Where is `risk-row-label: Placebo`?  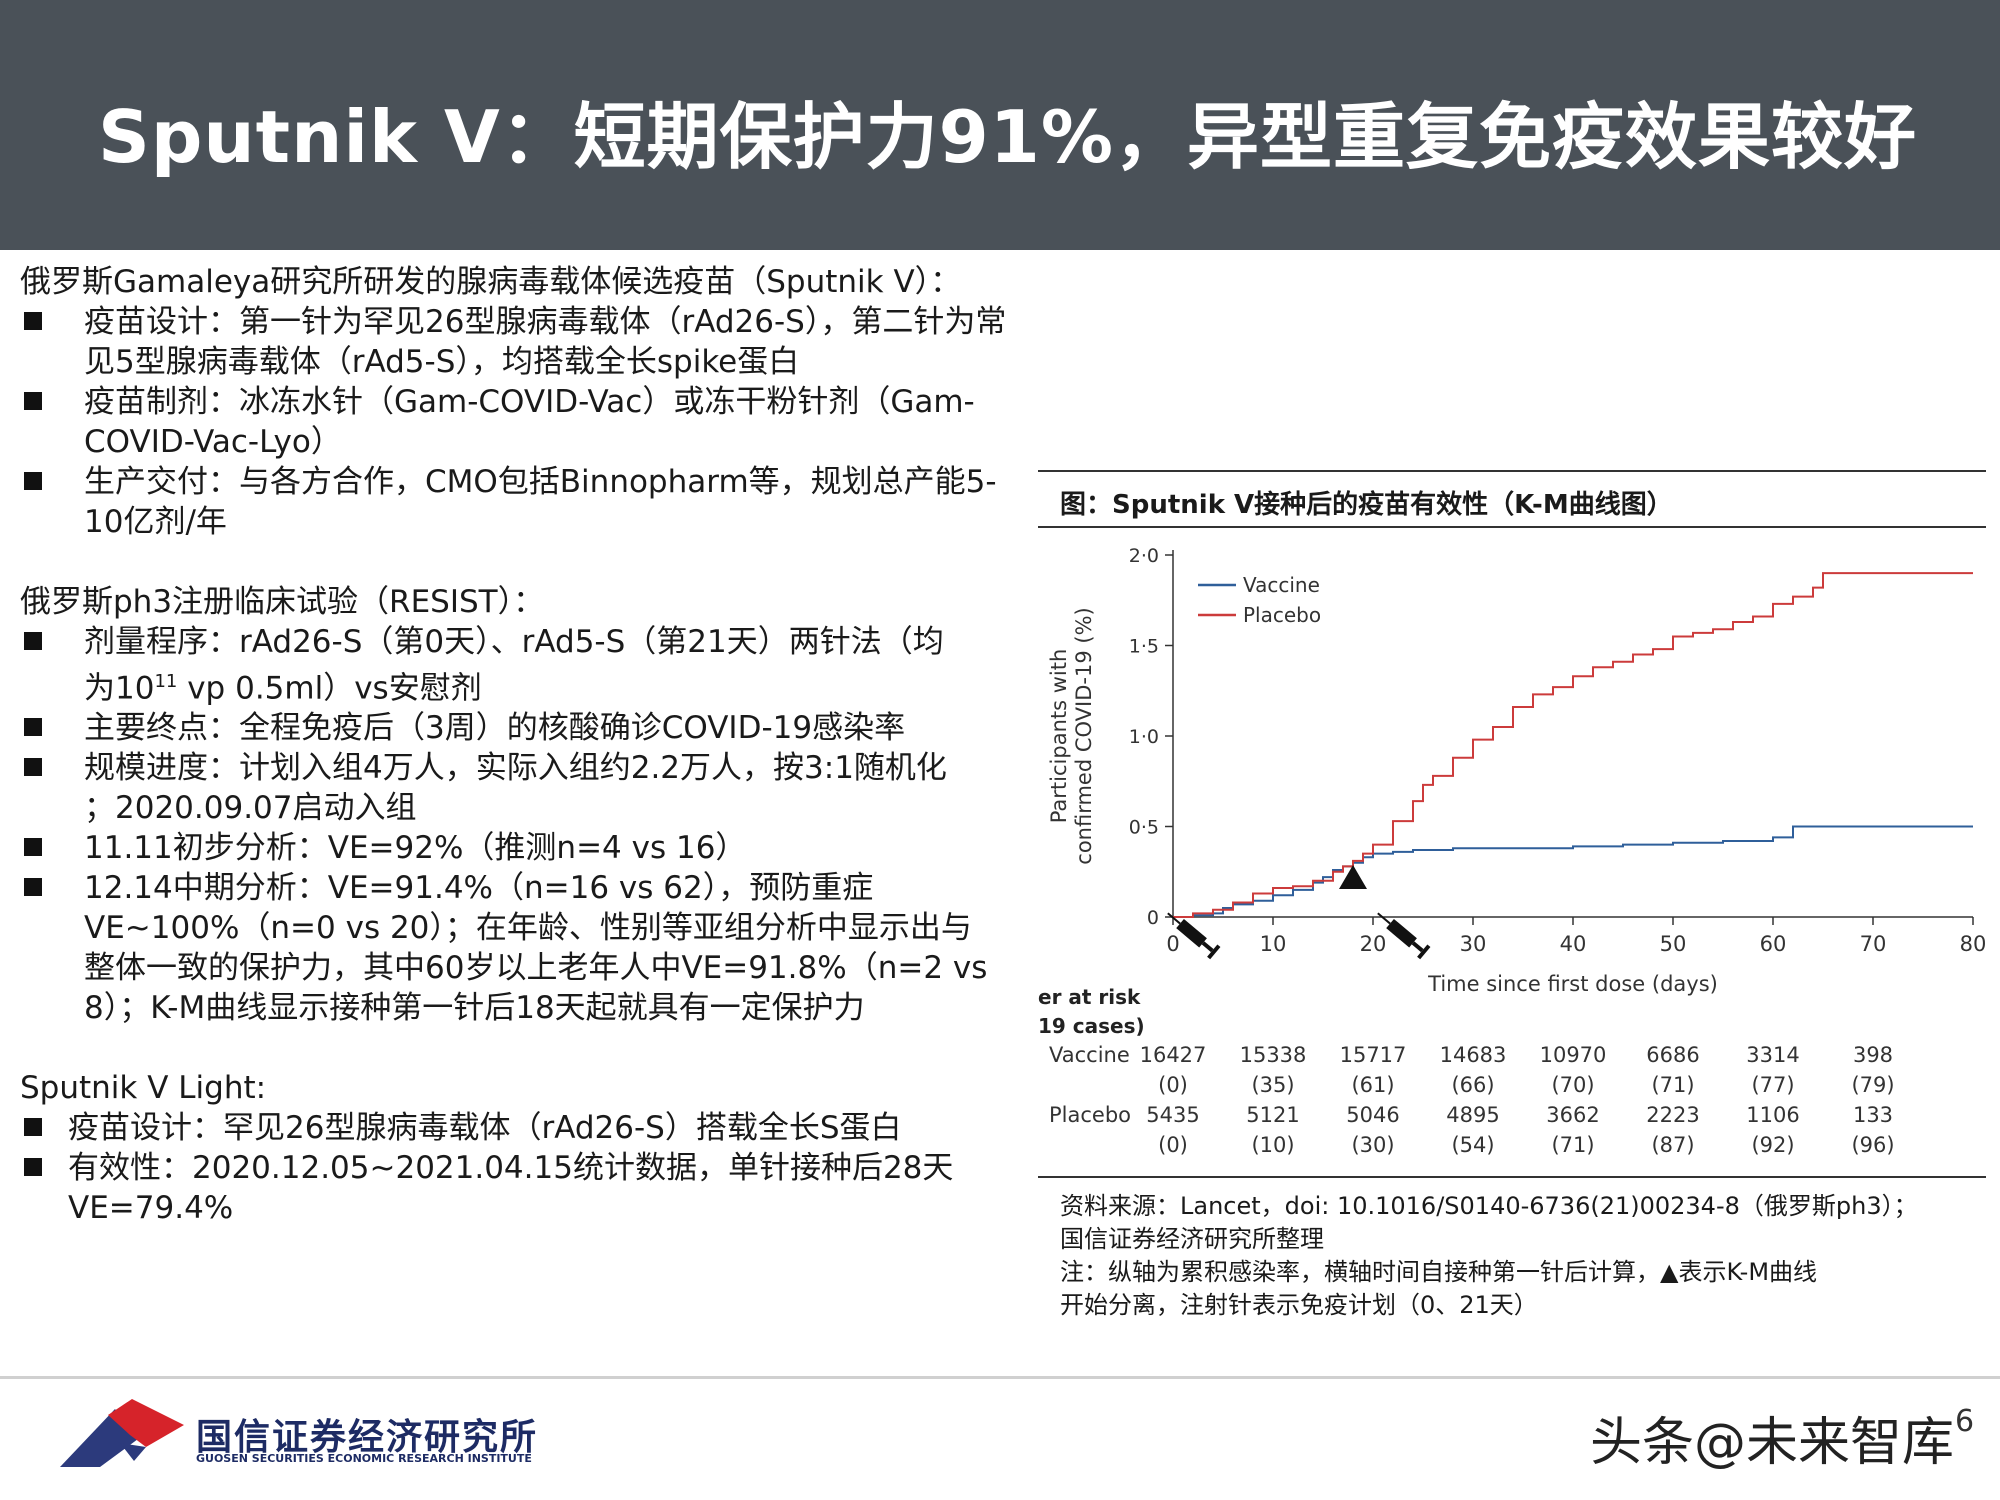
risk-row-label: Placebo is located at coordinates (1090, 1115).